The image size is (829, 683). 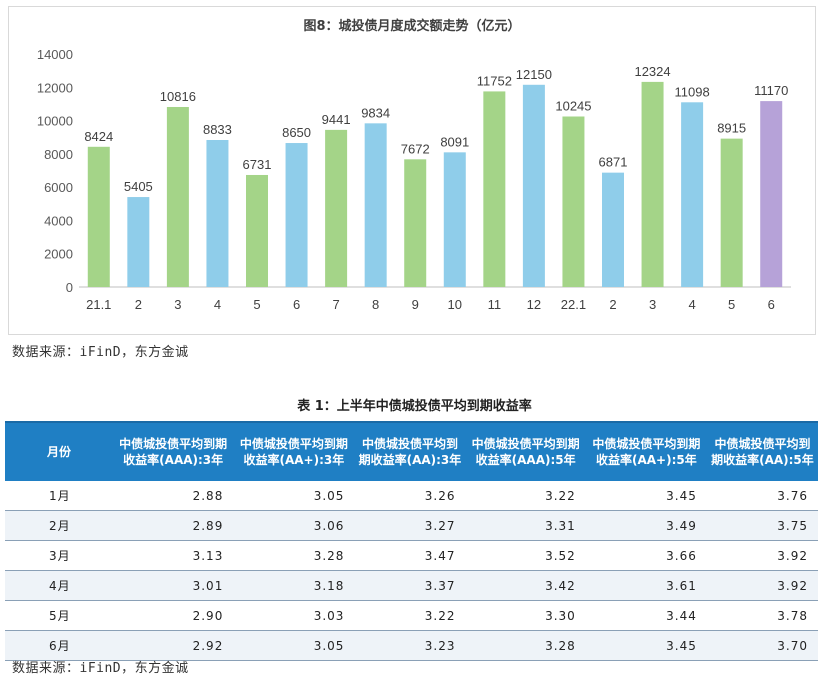 What do you see at coordinates (375, 112) in the screenshot?
I see `data-label: 9834` at bounding box center [375, 112].